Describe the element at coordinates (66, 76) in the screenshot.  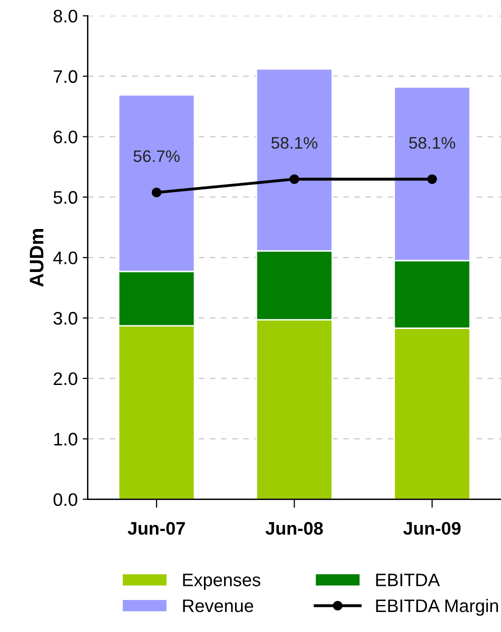
I see `y-tick-label: 7.0` at that location.